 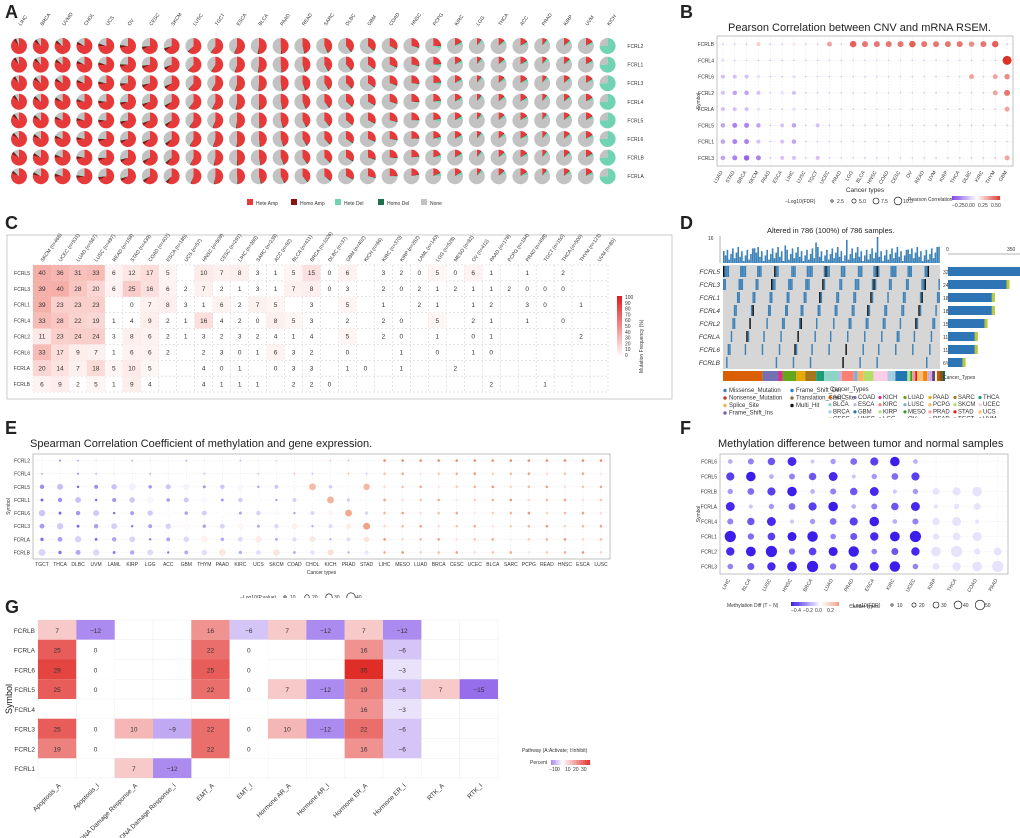 I want to click on c-cell-value: 2, so click(x=384, y=289).